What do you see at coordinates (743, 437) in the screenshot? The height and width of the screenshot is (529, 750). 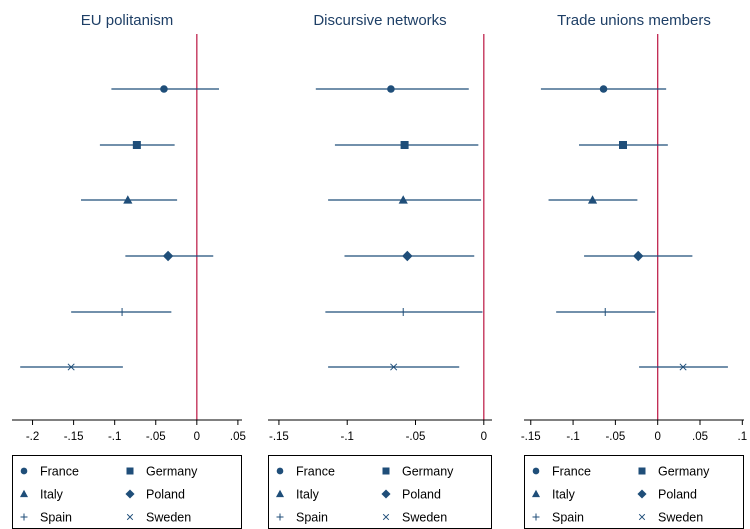 I see `x-tick-label: .1` at bounding box center [743, 437].